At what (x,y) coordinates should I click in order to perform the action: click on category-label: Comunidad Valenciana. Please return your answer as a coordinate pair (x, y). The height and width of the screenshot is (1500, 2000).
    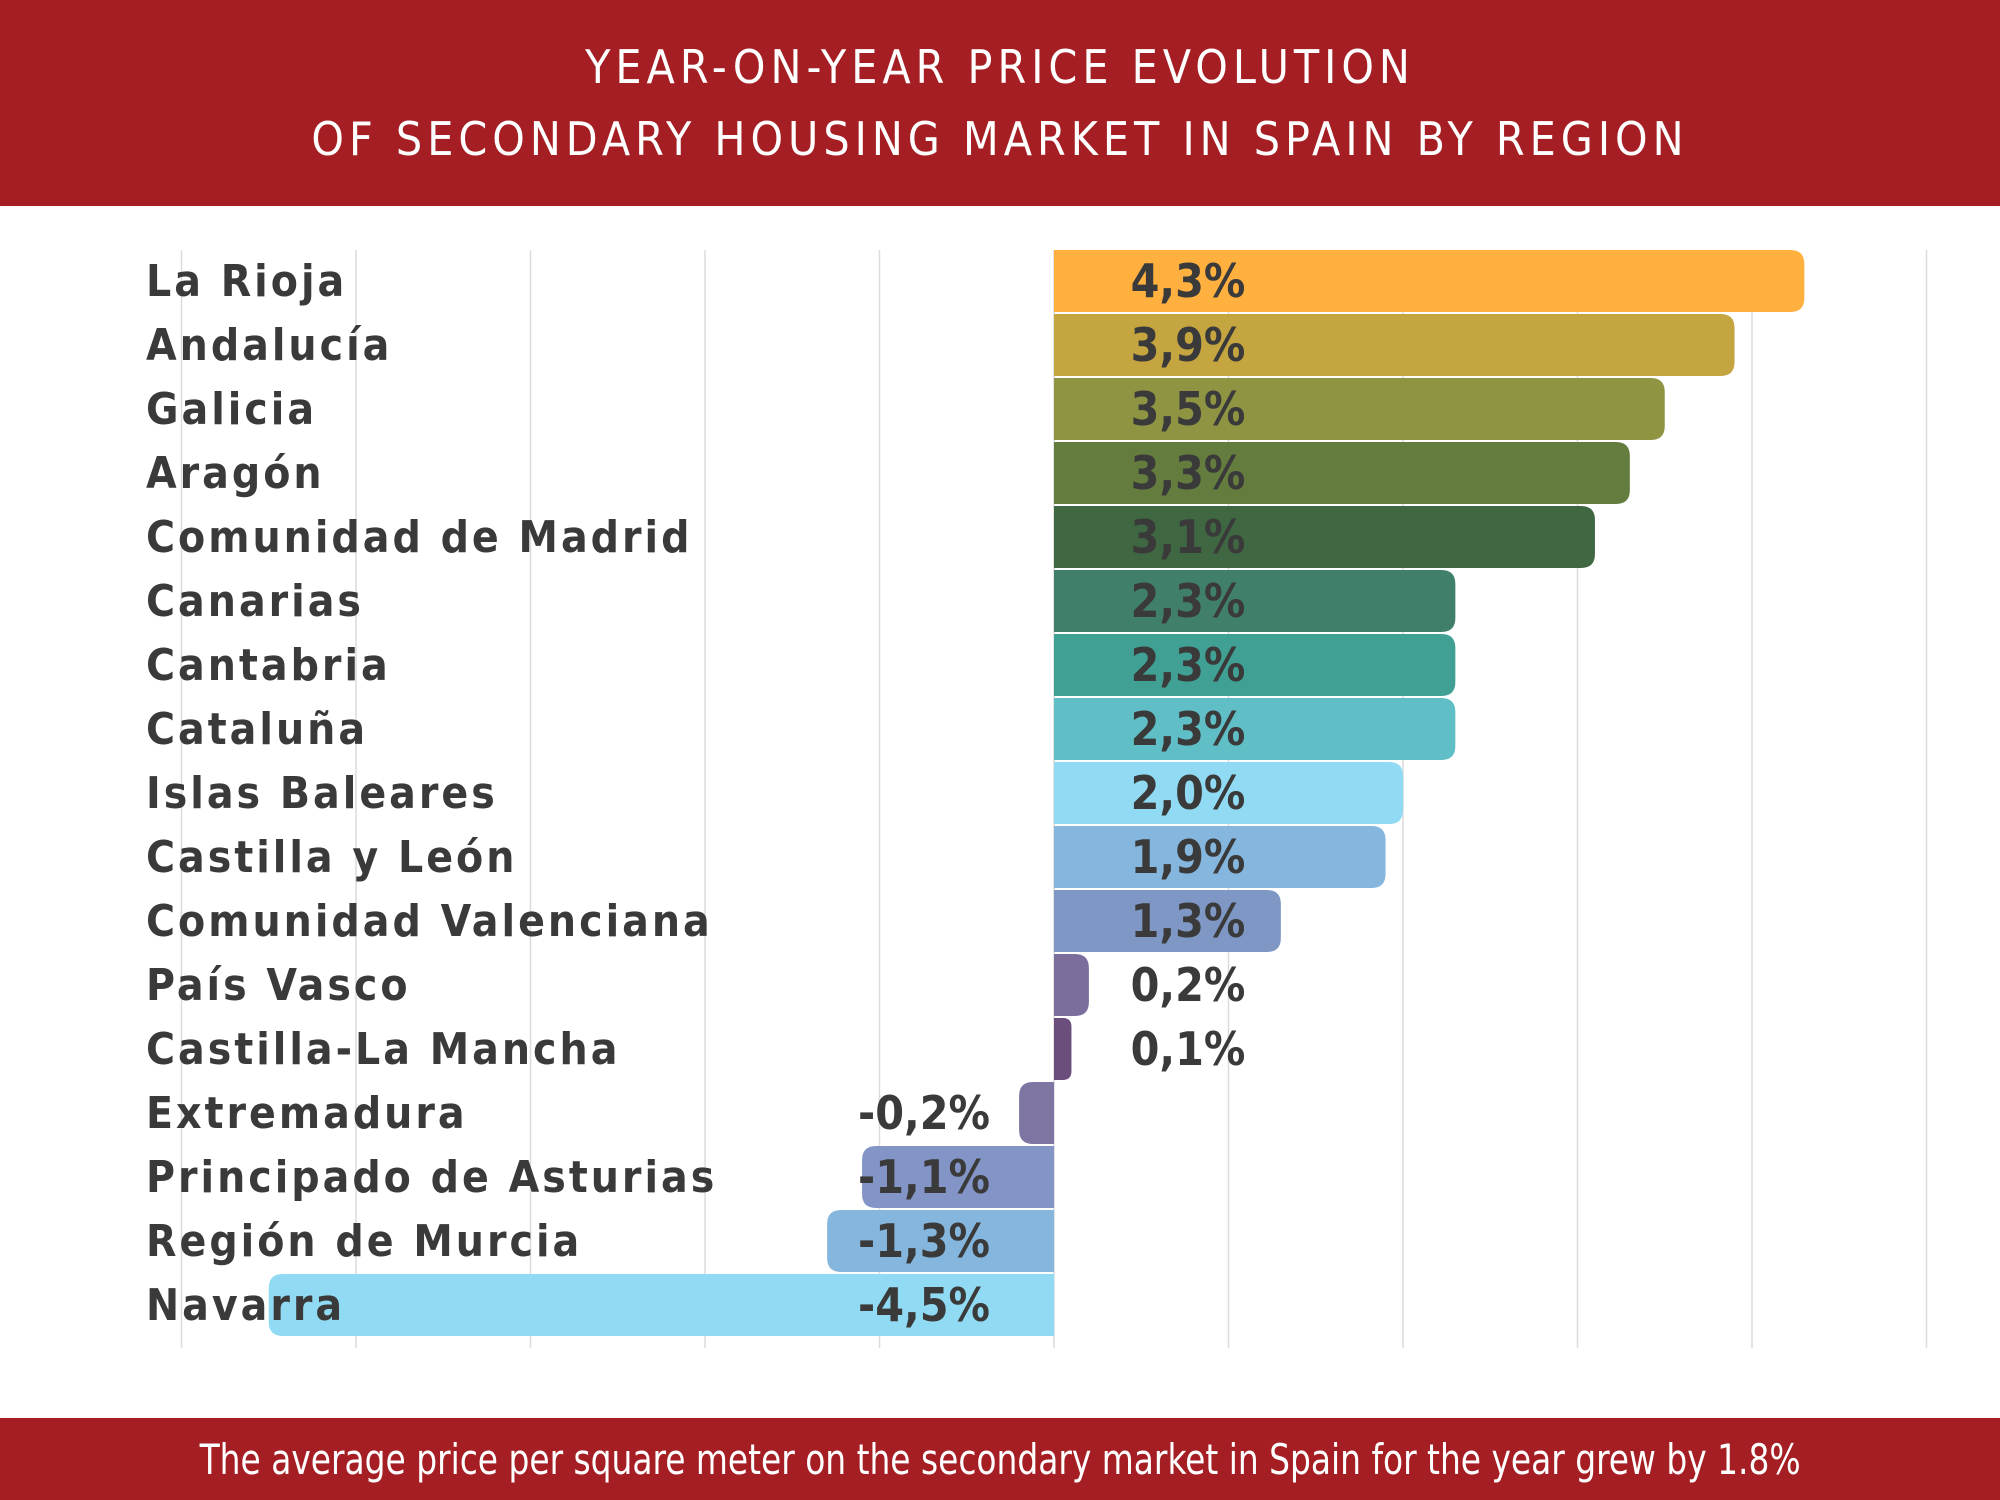
    Looking at the image, I should click on (429, 921).